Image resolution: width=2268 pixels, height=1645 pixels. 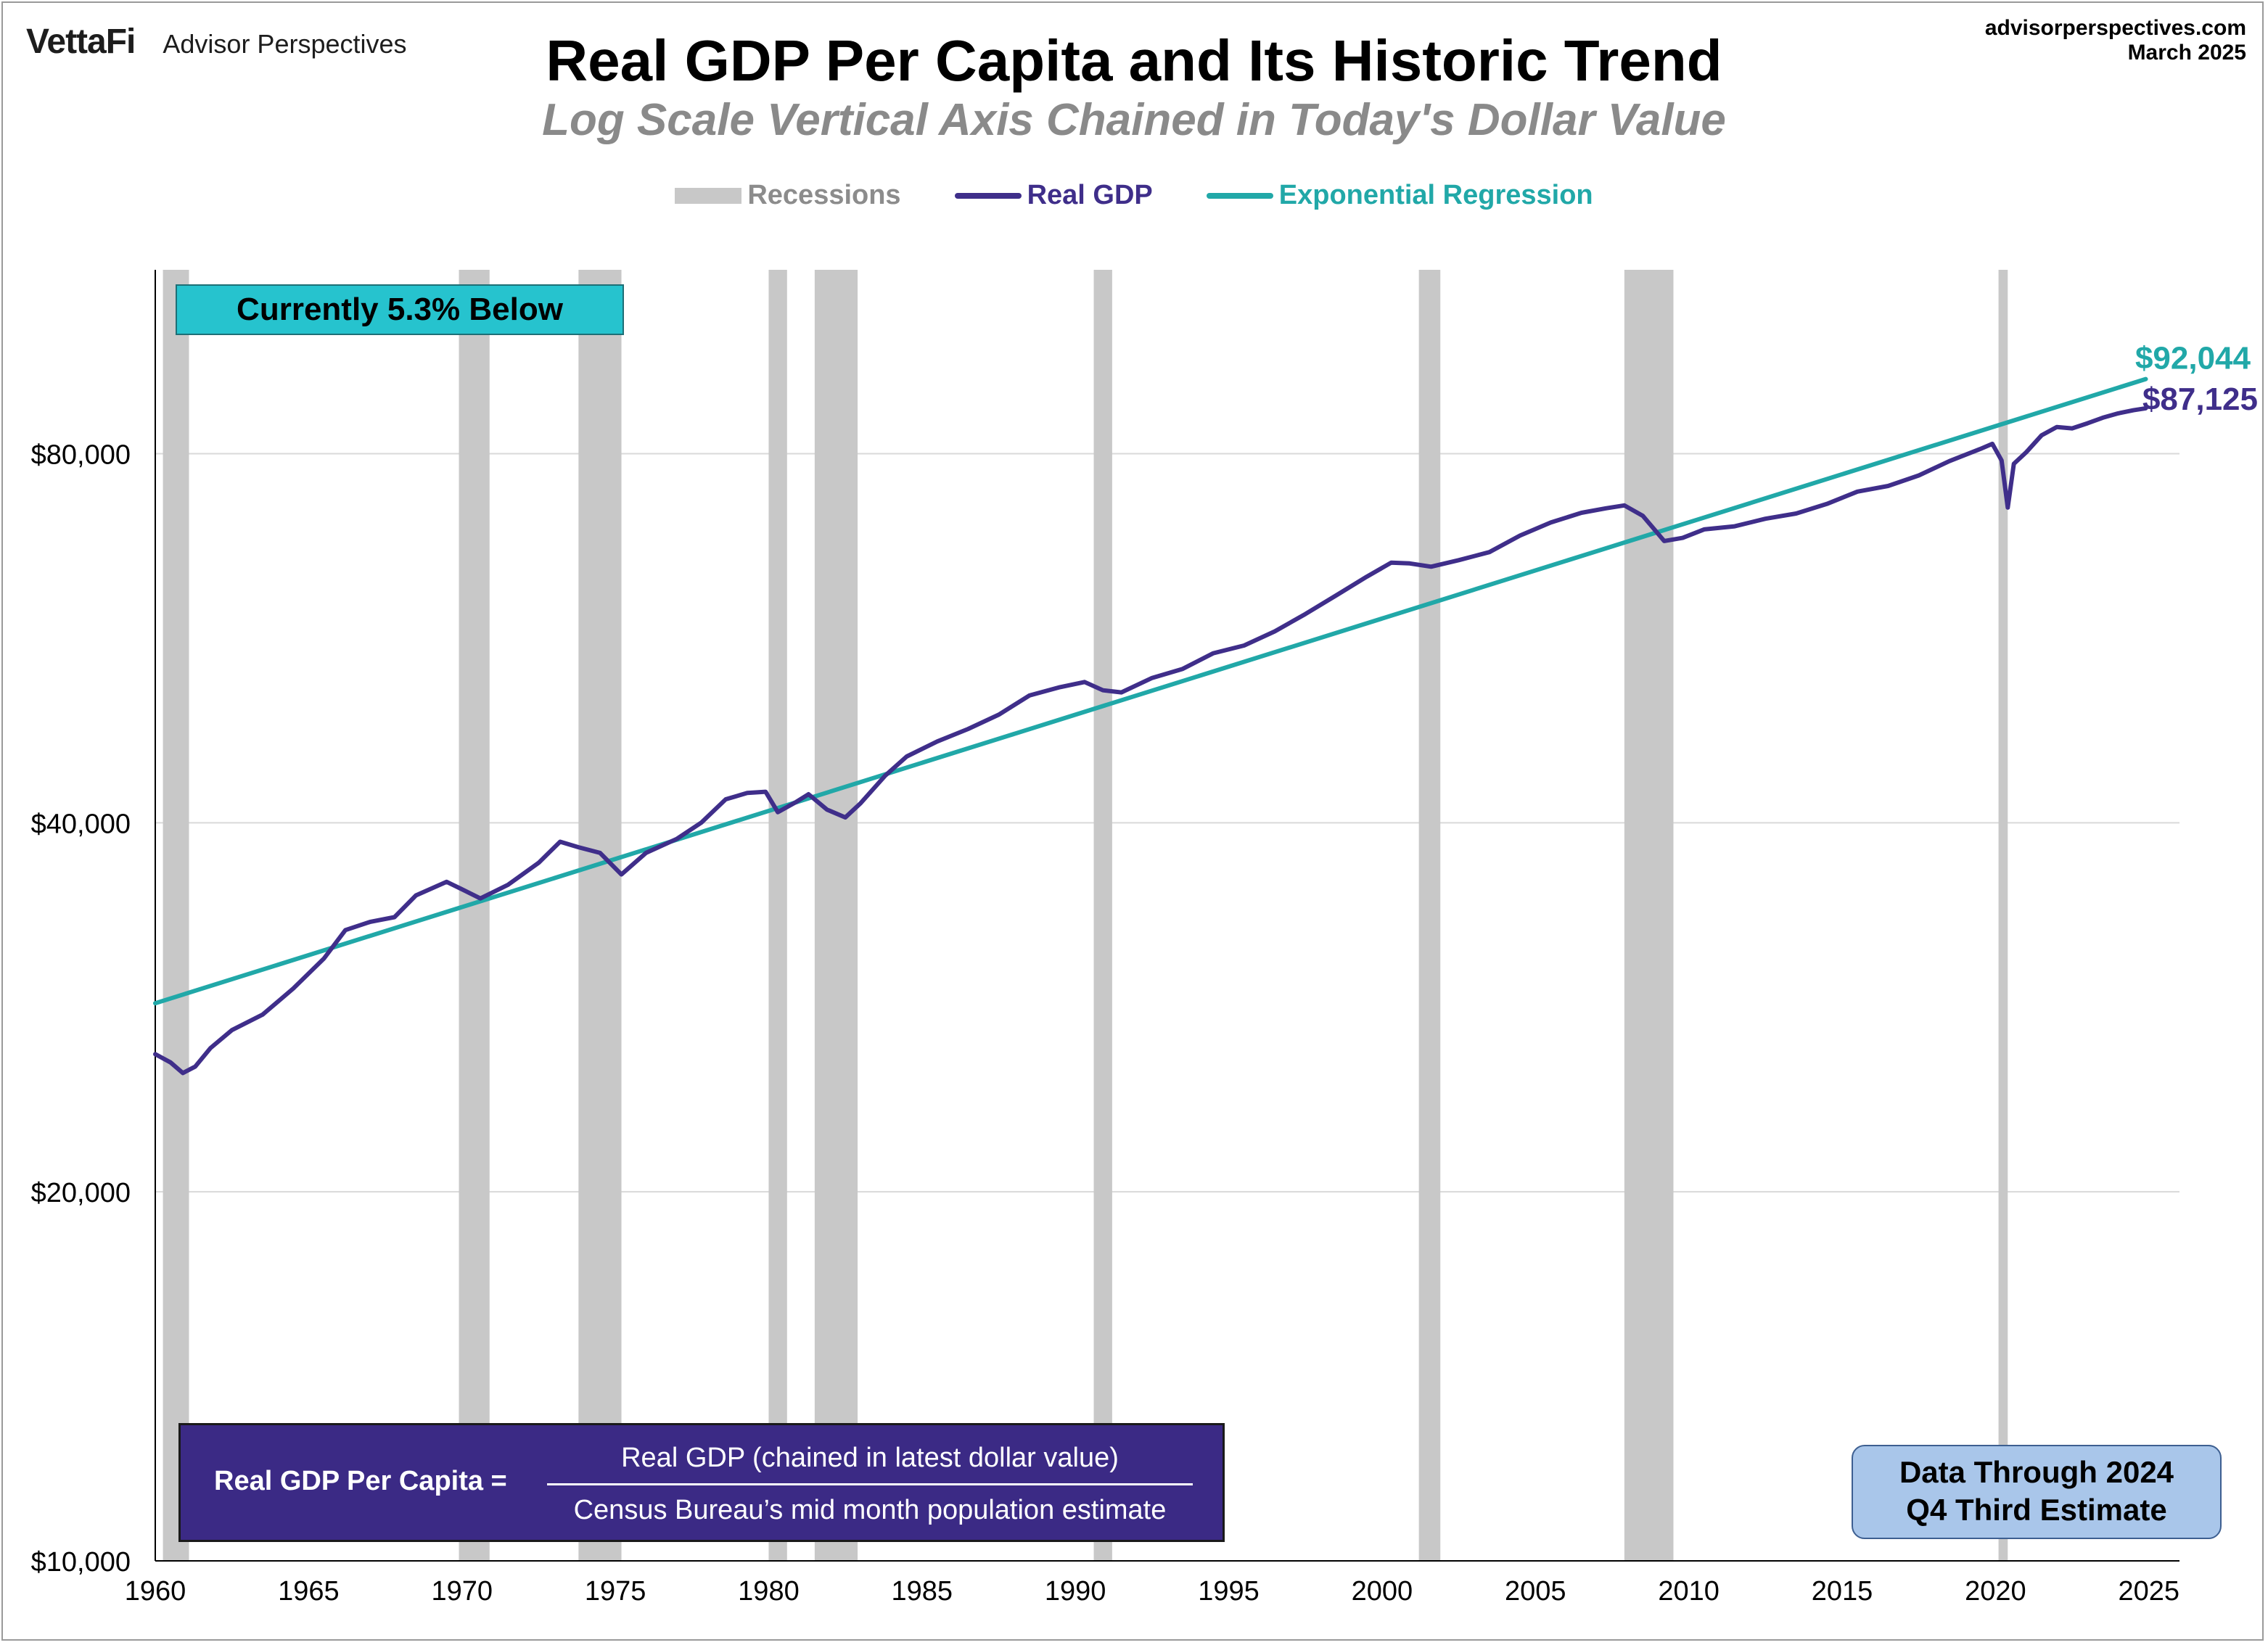 I want to click on source-info: advisorperspectives.com March 2025, so click(x=2115, y=40).